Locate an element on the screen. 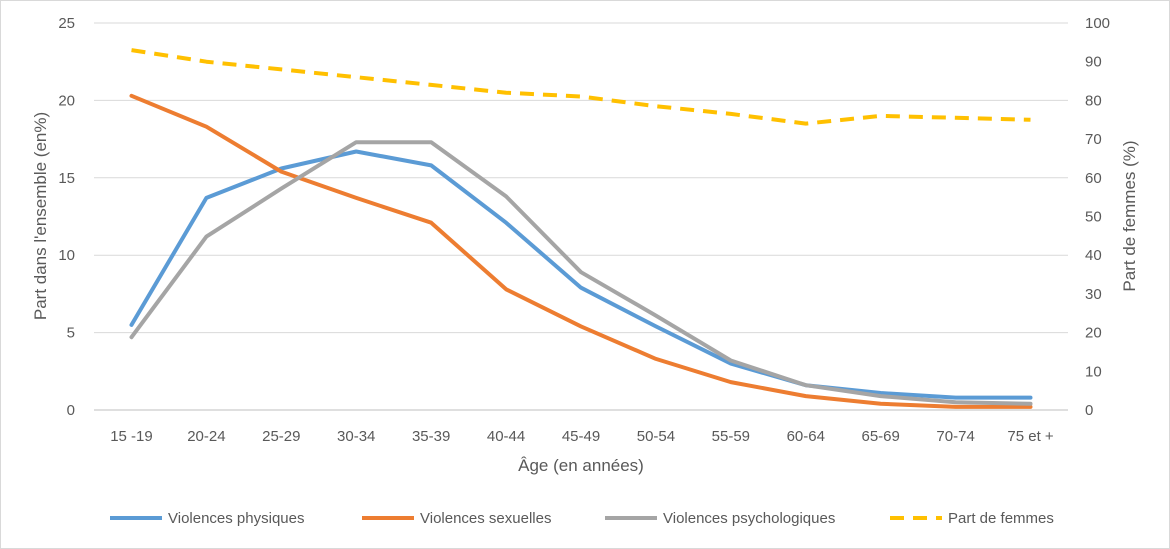 Image resolution: width=1170 pixels, height=549 pixels. legend-label: Violences sexuelles is located at coordinates (485, 518).